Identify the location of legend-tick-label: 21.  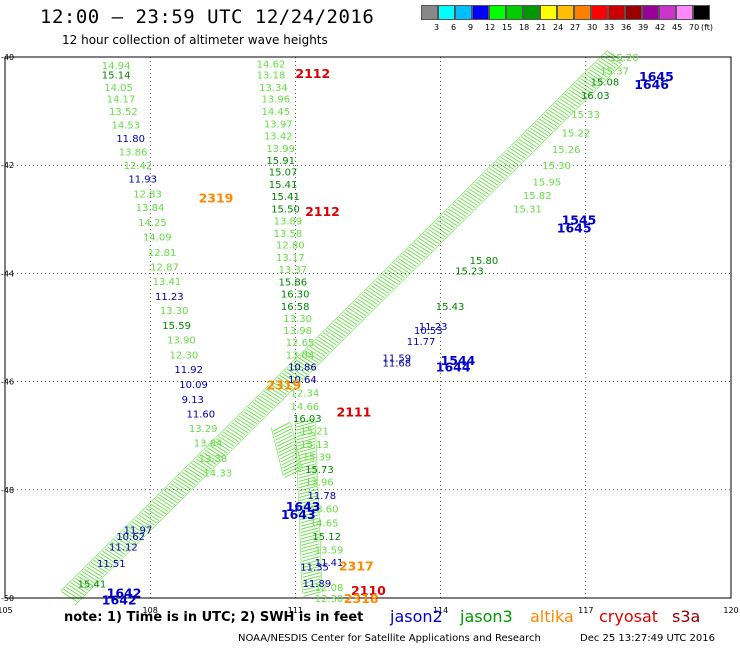
(541, 27).